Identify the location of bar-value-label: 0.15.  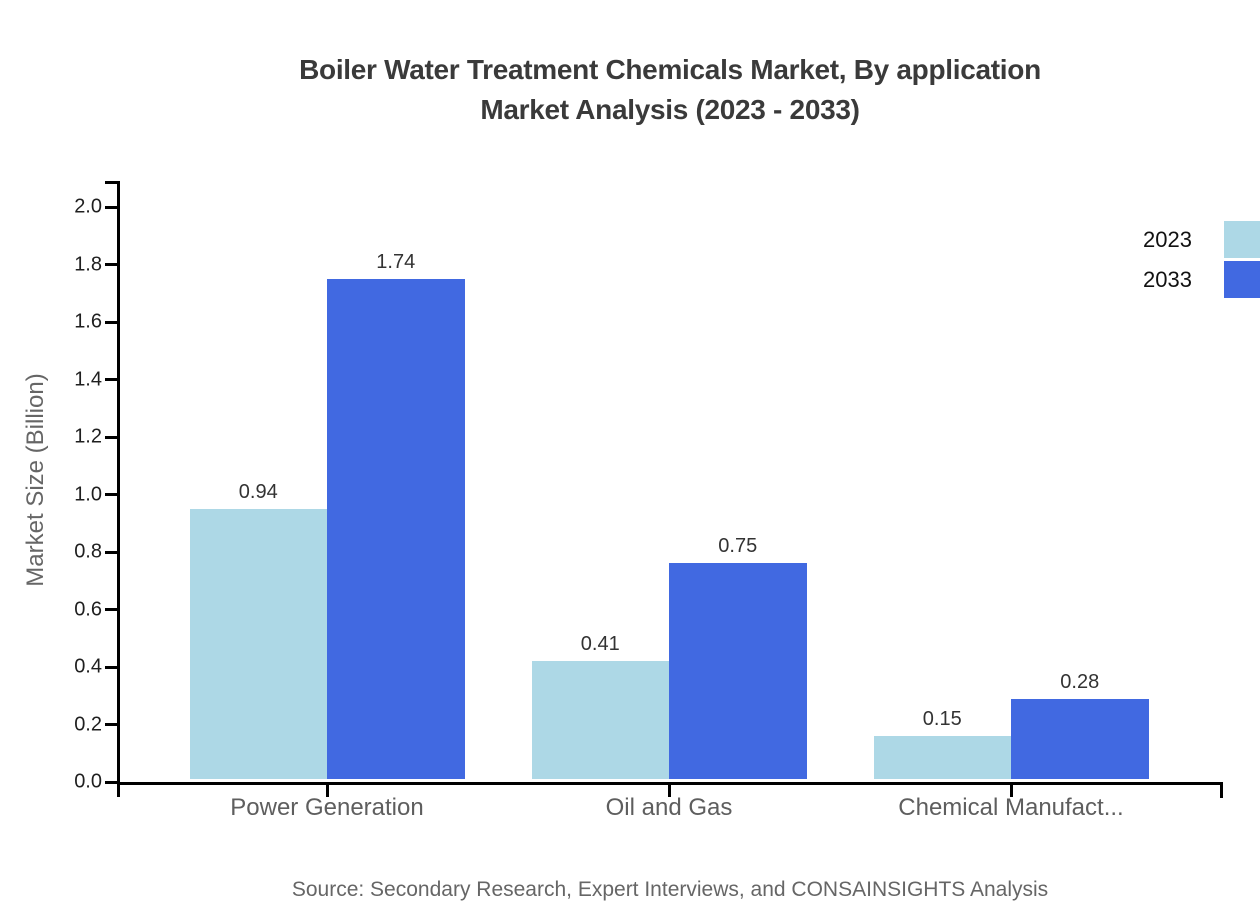
(942, 718).